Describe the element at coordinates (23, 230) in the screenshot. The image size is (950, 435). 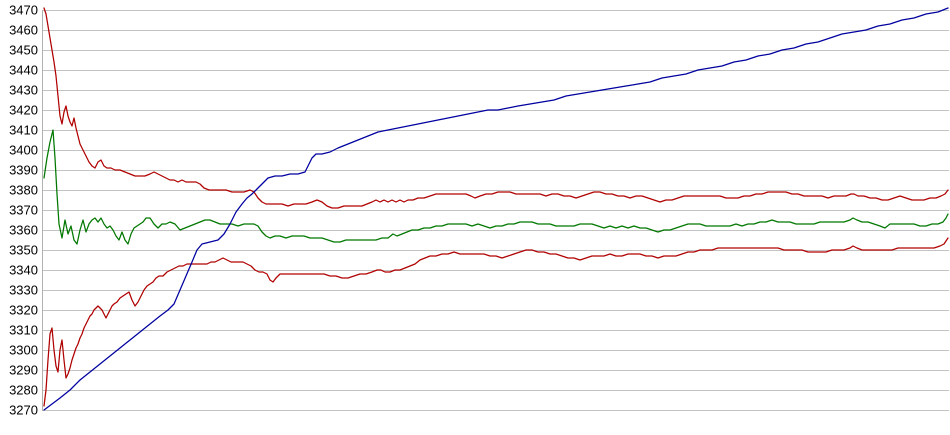
I see `y-axis-tick-label: 3360` at that location.